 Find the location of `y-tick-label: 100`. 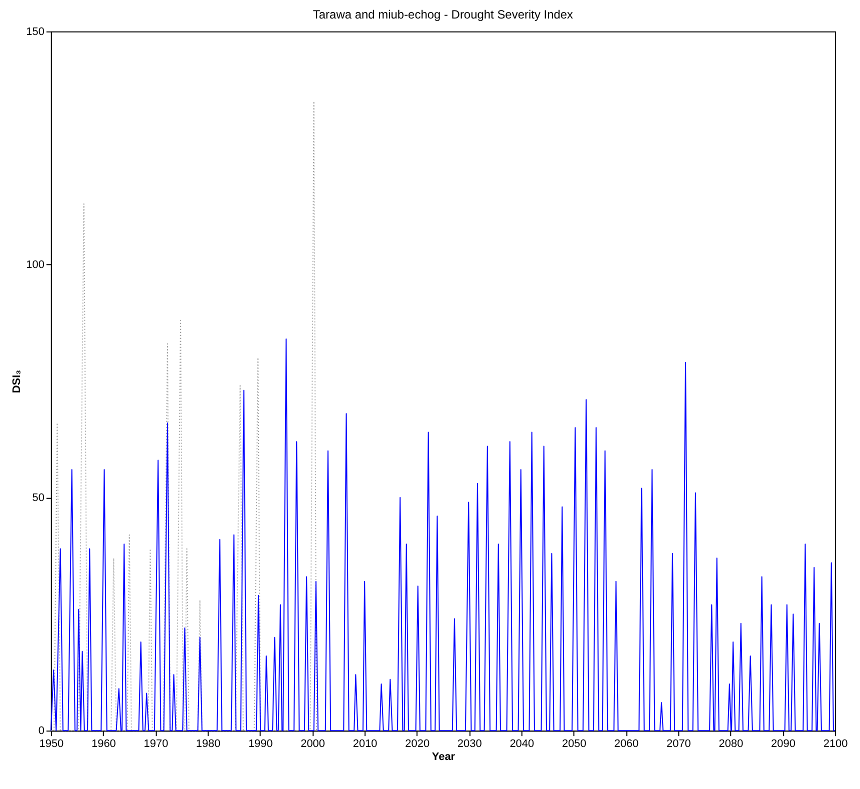

y-tick-label: 100 is located at coordinates (35, 264).